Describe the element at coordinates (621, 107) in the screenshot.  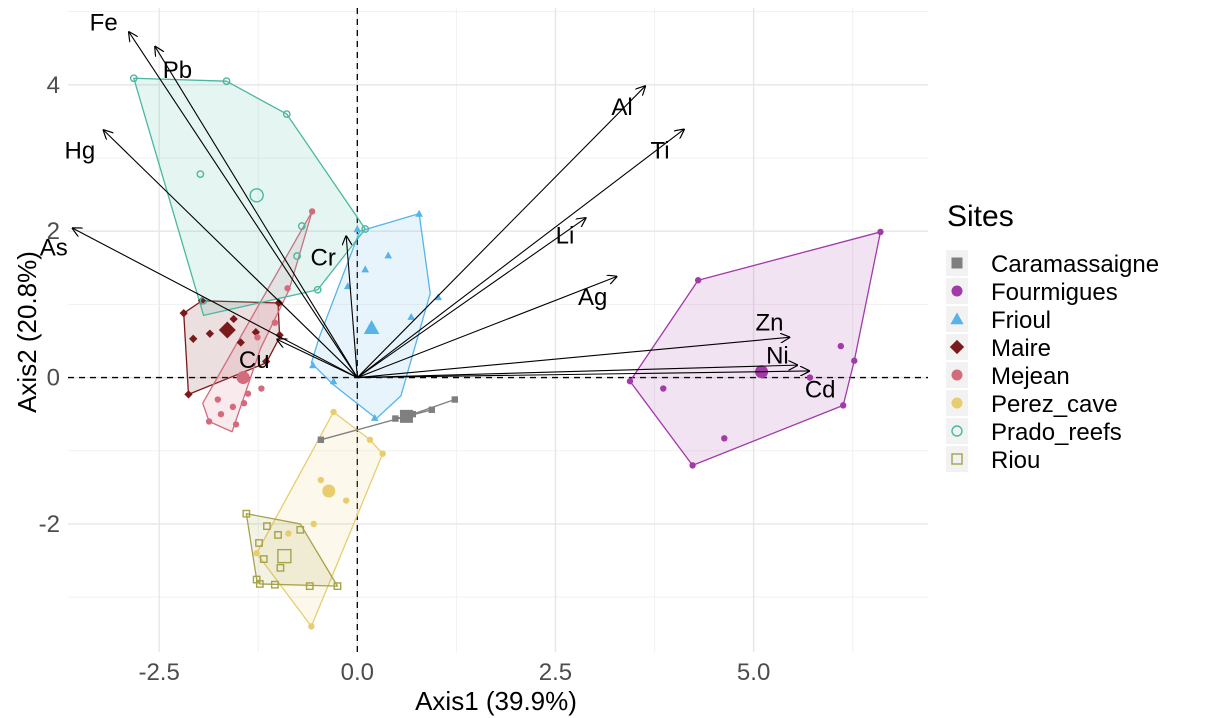
I see `label-al: Al` at that location.